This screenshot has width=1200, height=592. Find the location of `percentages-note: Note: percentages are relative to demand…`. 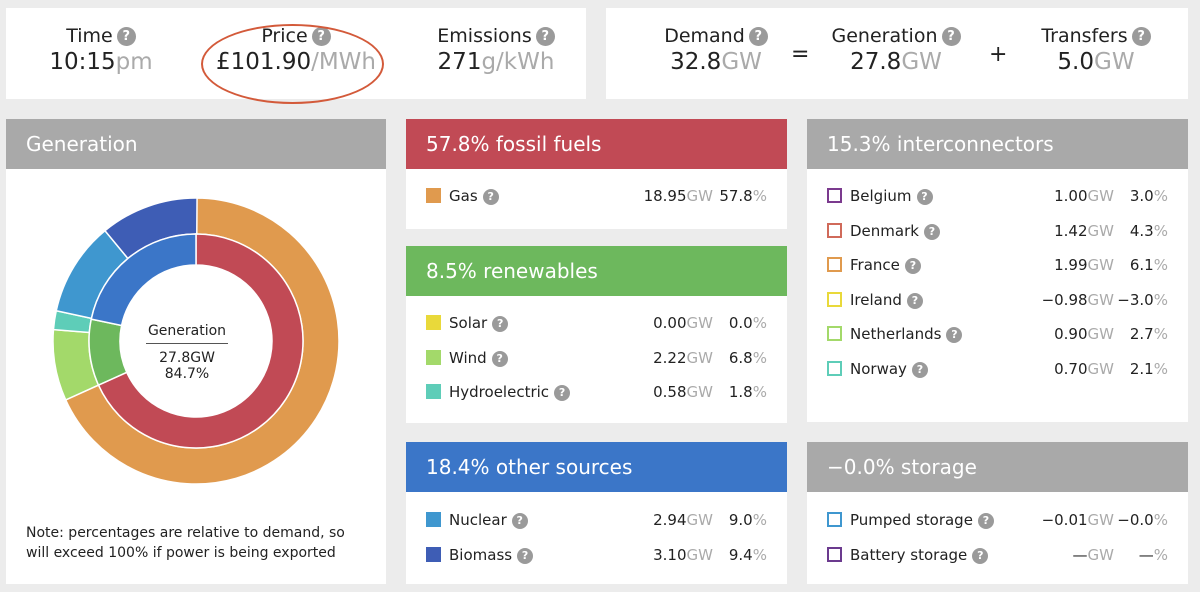

percentages-note: Note: percentages are relative to demand… is located at coordinates (185, 543).